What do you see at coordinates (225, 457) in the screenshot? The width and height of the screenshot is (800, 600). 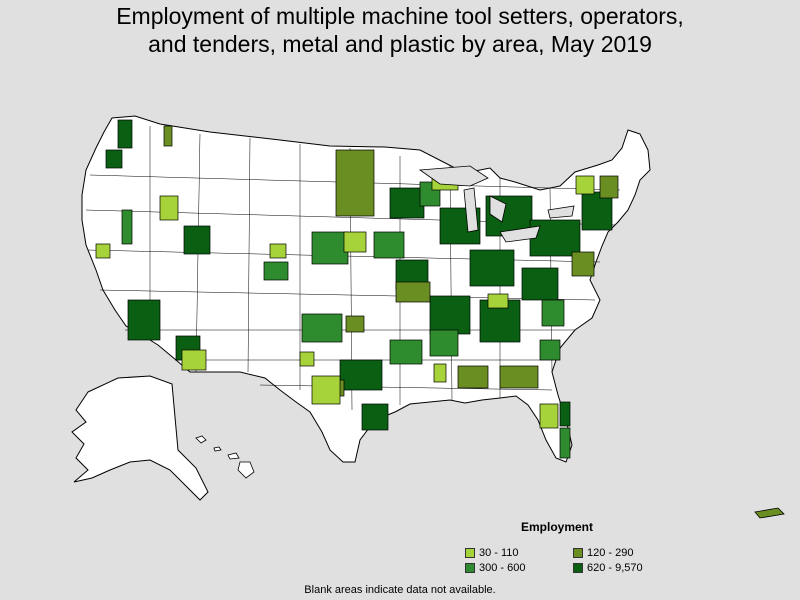 I see `hawaii-islands` at bounding box center [225, 457].